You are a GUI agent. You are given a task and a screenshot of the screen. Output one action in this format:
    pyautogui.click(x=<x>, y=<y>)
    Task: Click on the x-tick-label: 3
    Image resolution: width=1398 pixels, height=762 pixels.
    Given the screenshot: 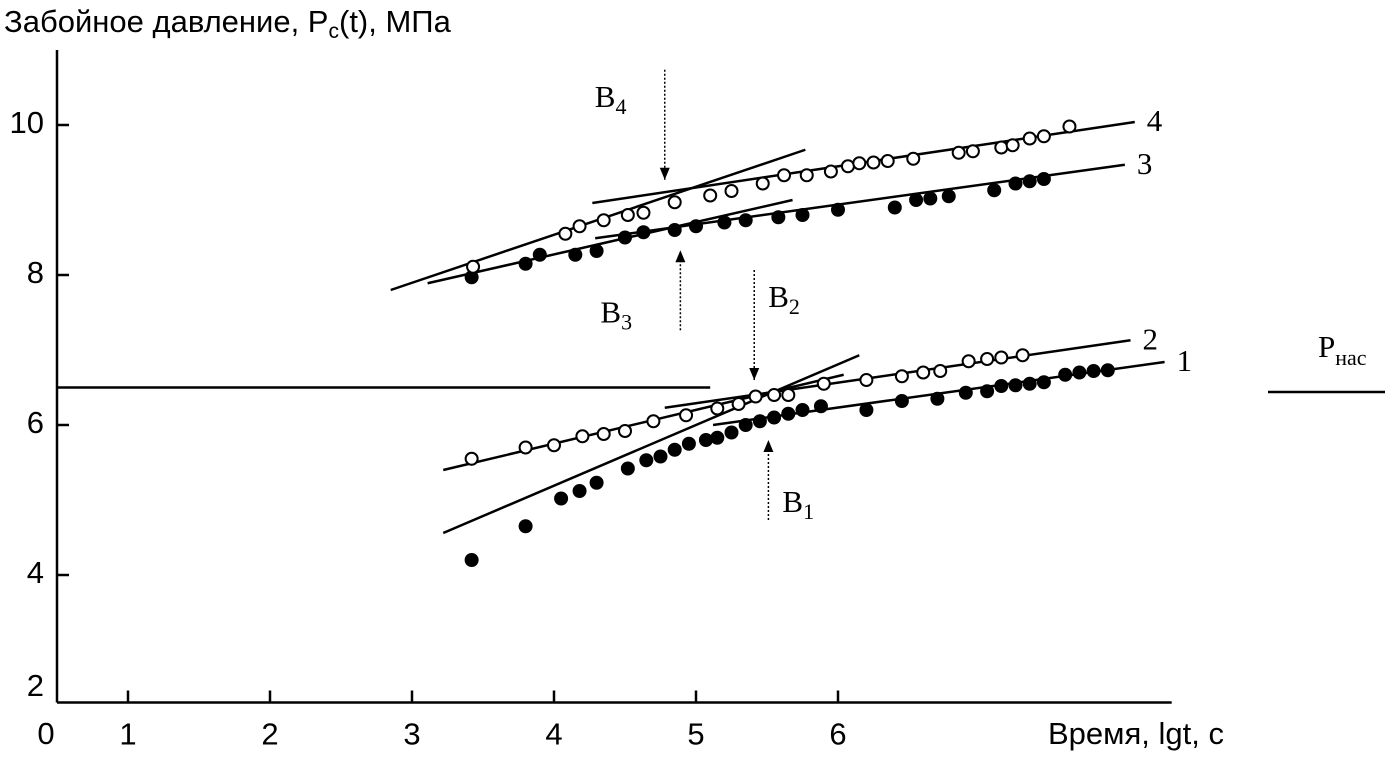 What is the action you would take?
    pyautogui.click(x=411, y=734)
    